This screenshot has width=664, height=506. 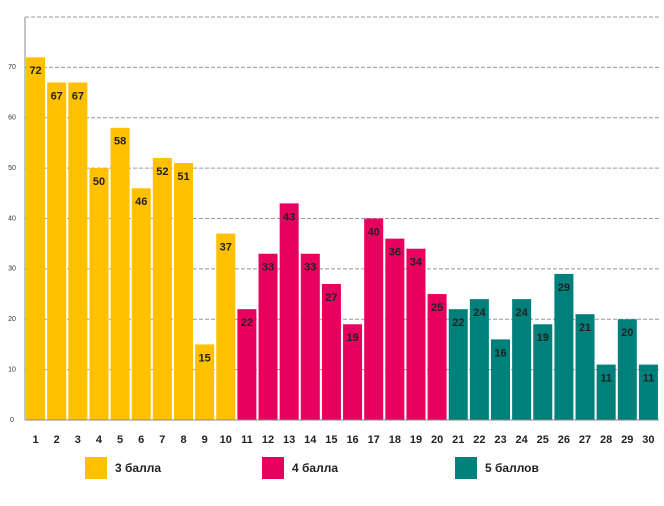 What do you see at coordinates (352, 440) in the screenshot?
I see `x-tick-label: 16` at bounding box center [352, 440].